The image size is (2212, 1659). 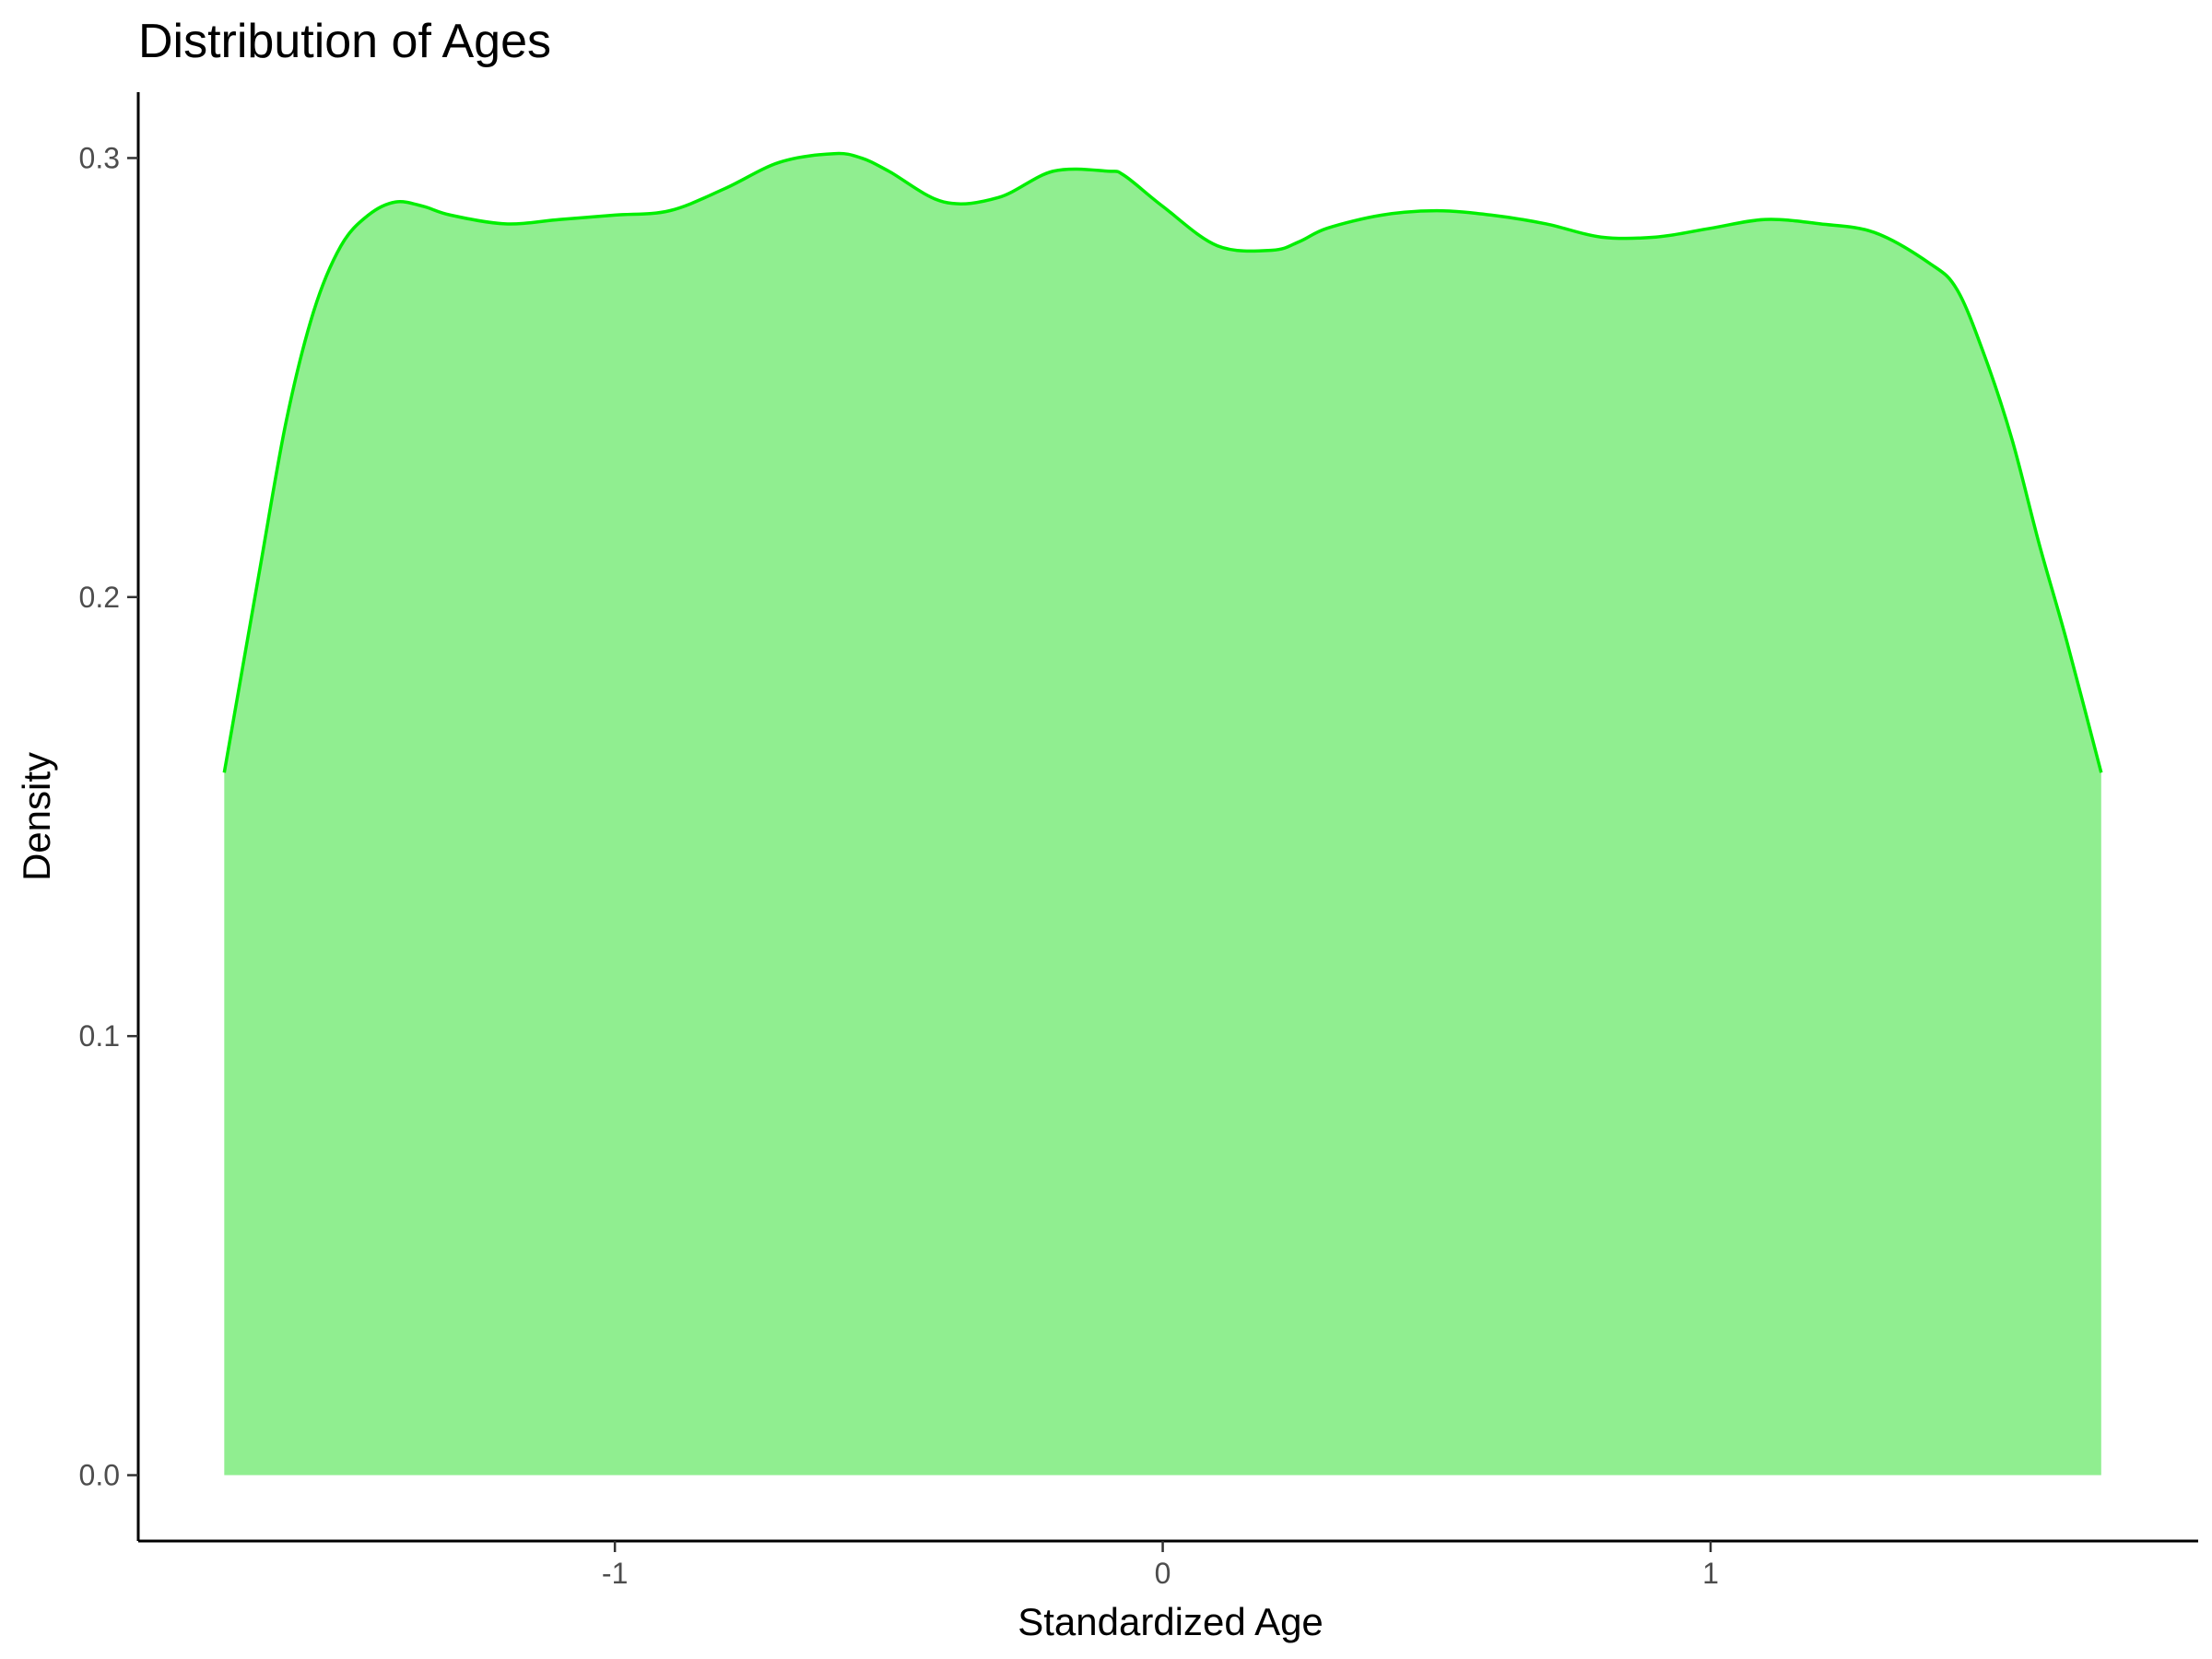 I want to click on x-tick-label: 1, so click(x=1710, y=1573).